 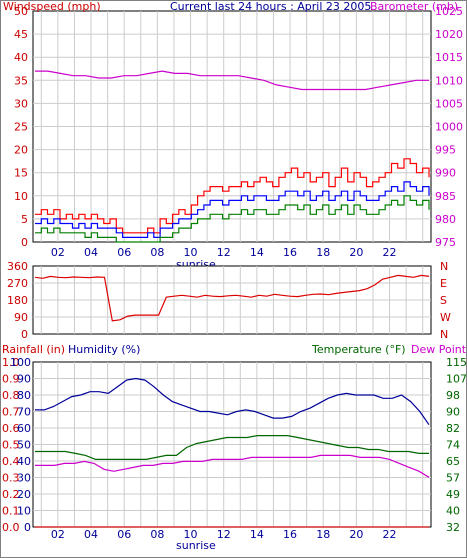 I want to click on humidity-tick-label: 40, so click(x=24, y=461).